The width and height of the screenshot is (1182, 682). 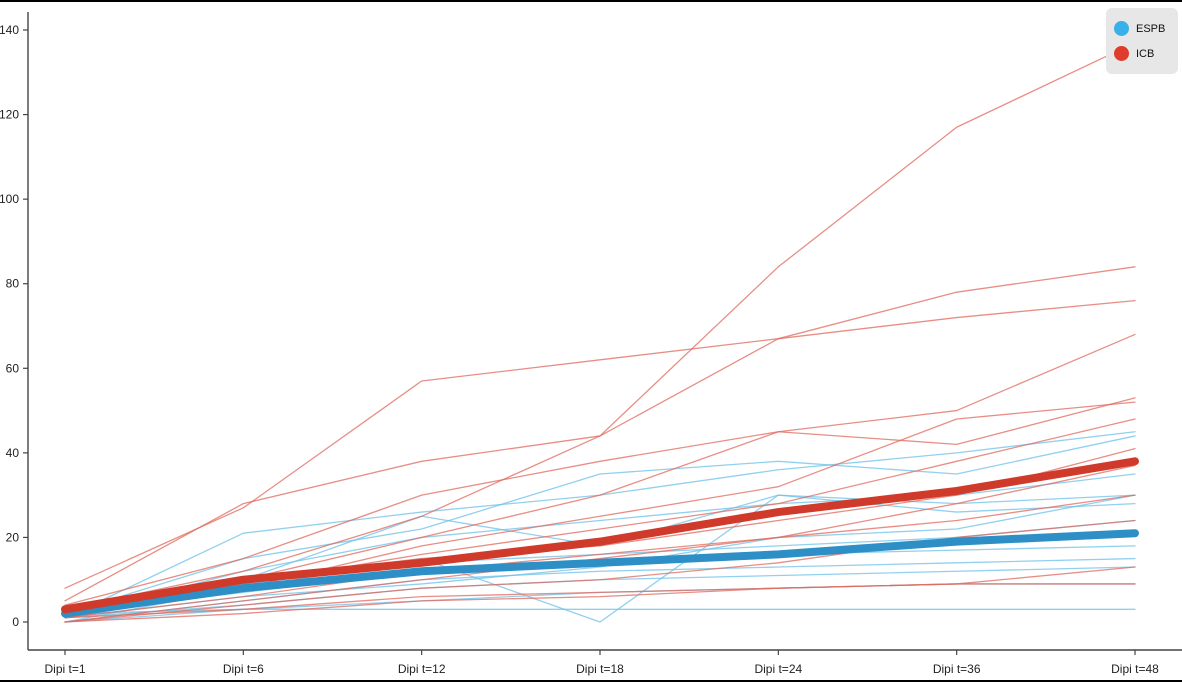 I want to click on figure-bottom-border, so click(x=591, y=681).